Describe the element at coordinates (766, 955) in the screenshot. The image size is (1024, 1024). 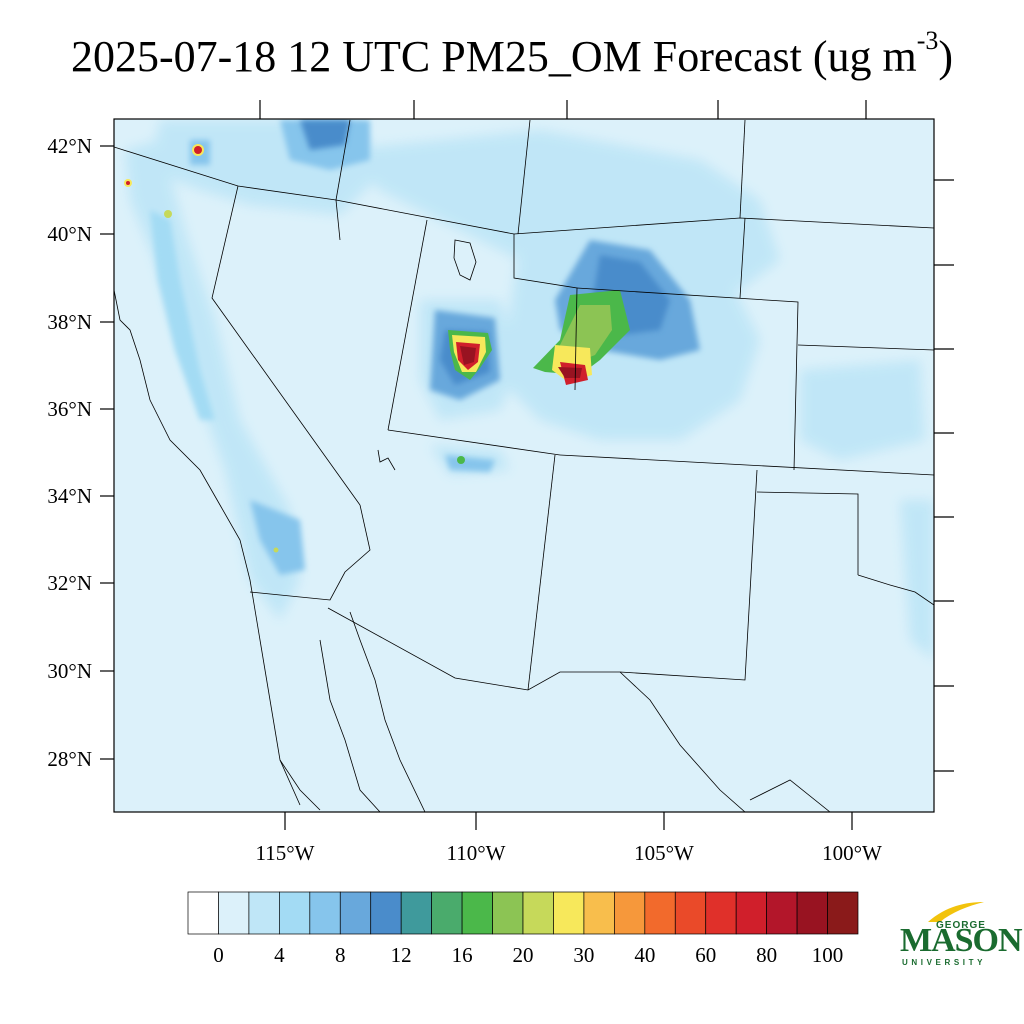
I see `colorbar-label: 80` at that location.